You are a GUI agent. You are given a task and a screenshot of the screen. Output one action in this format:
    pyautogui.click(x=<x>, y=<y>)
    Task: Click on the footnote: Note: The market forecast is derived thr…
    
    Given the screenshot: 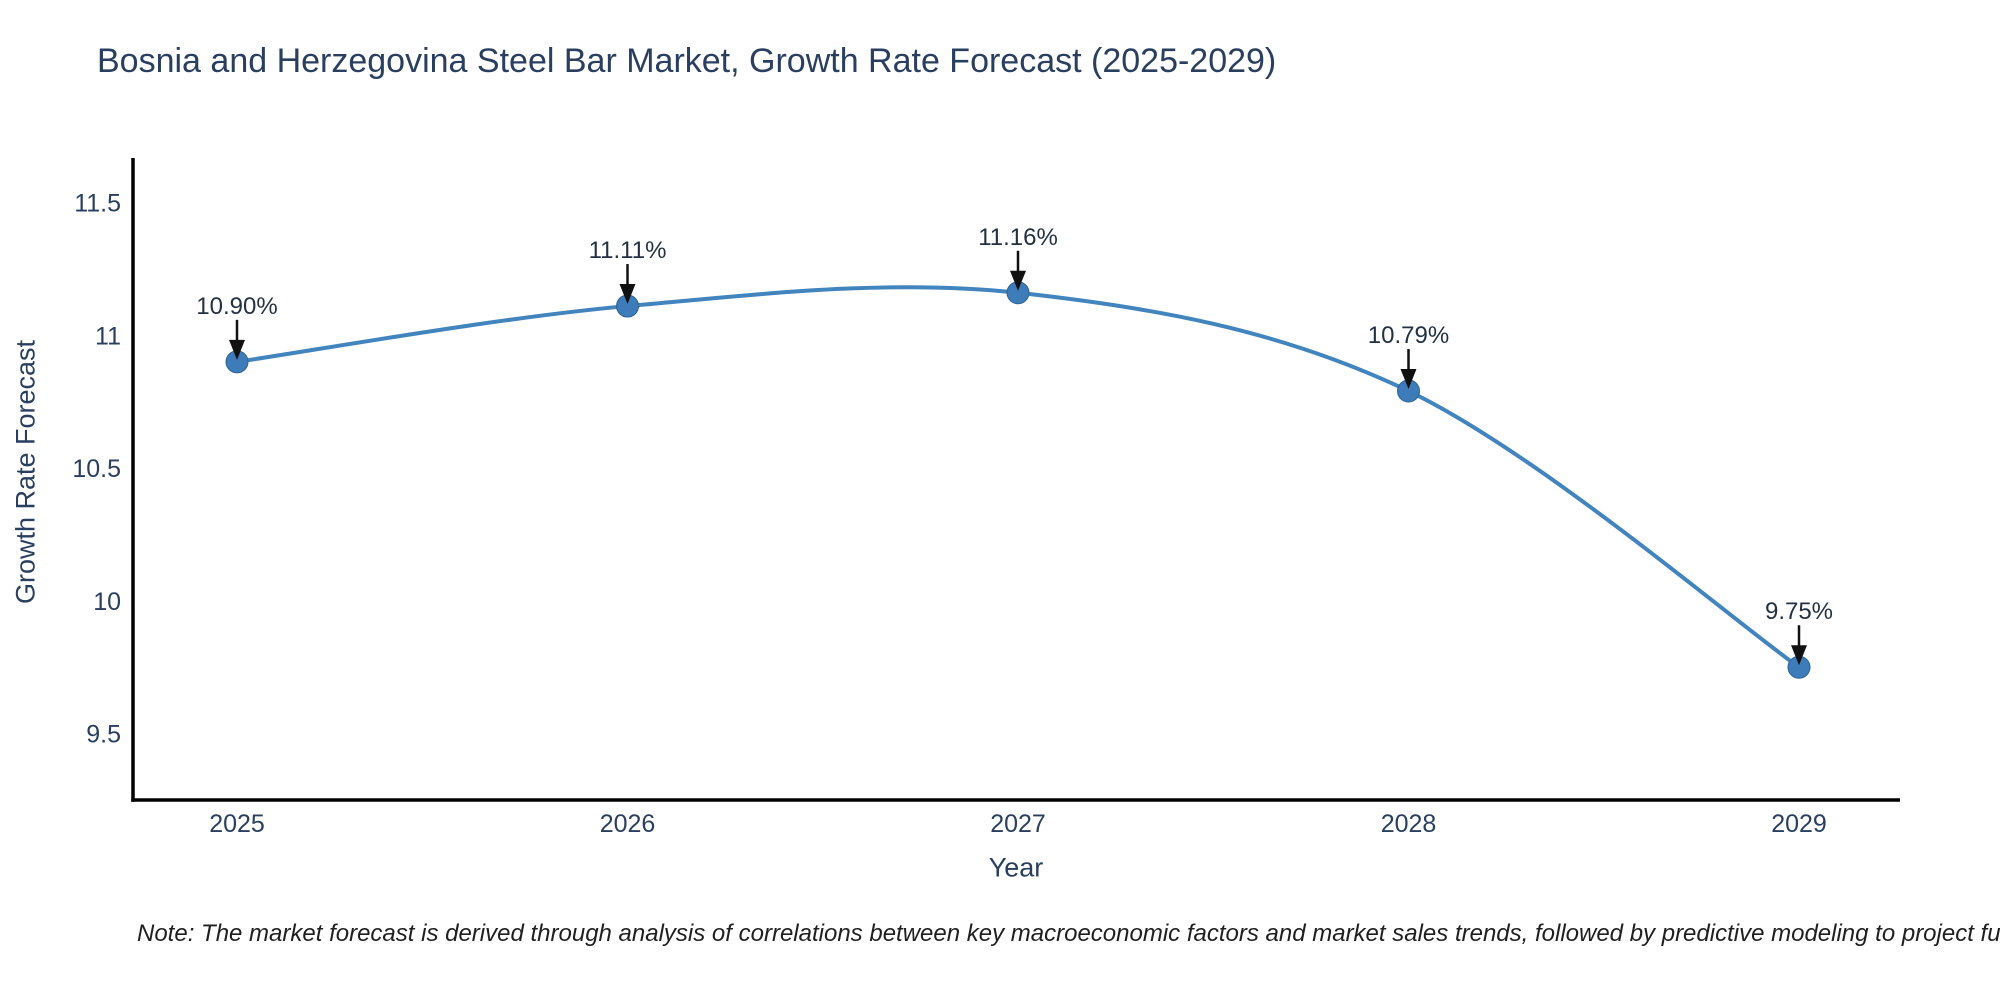 What is the action you would take?
    pyautogui.click(x=1068, y=933)
    